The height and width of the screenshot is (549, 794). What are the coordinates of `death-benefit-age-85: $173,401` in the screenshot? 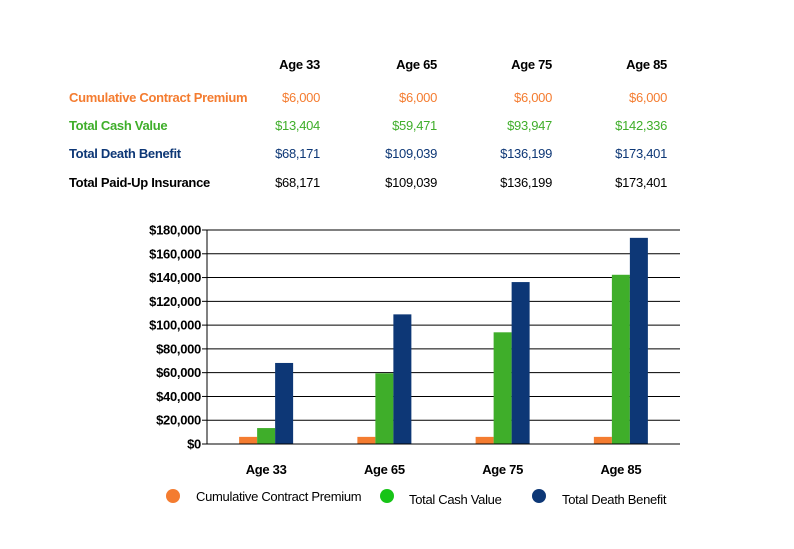 It's located at (641, 153).